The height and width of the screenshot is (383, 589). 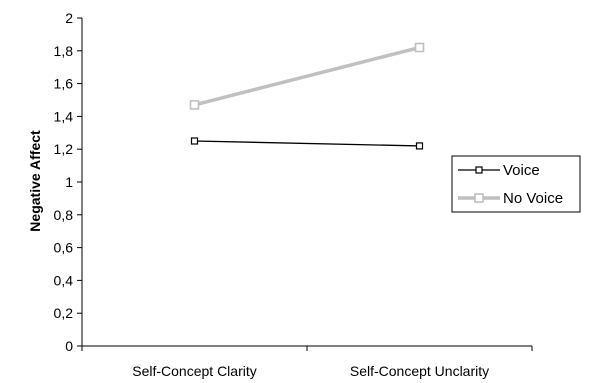 I want to click on y-tick-label: 0,6, so click(x=64, y=248).